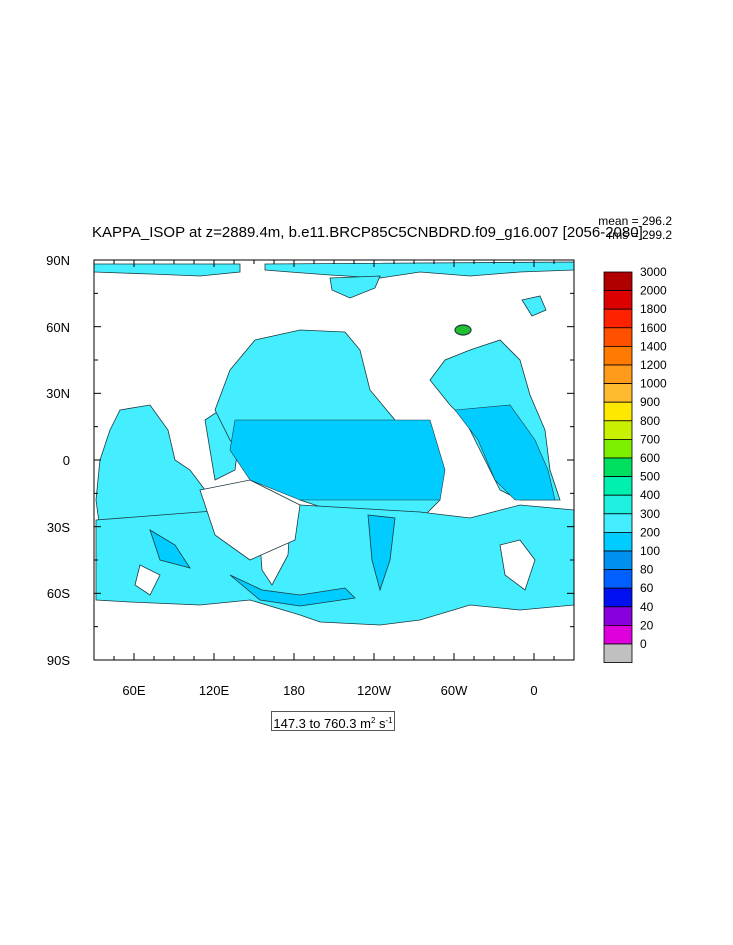 The width and height of the screenshot is (733, 945). What do you see at coordinates (58, 393) in the screenshot?
I see `lat-label: 30N` at bounding box center [58, 393].